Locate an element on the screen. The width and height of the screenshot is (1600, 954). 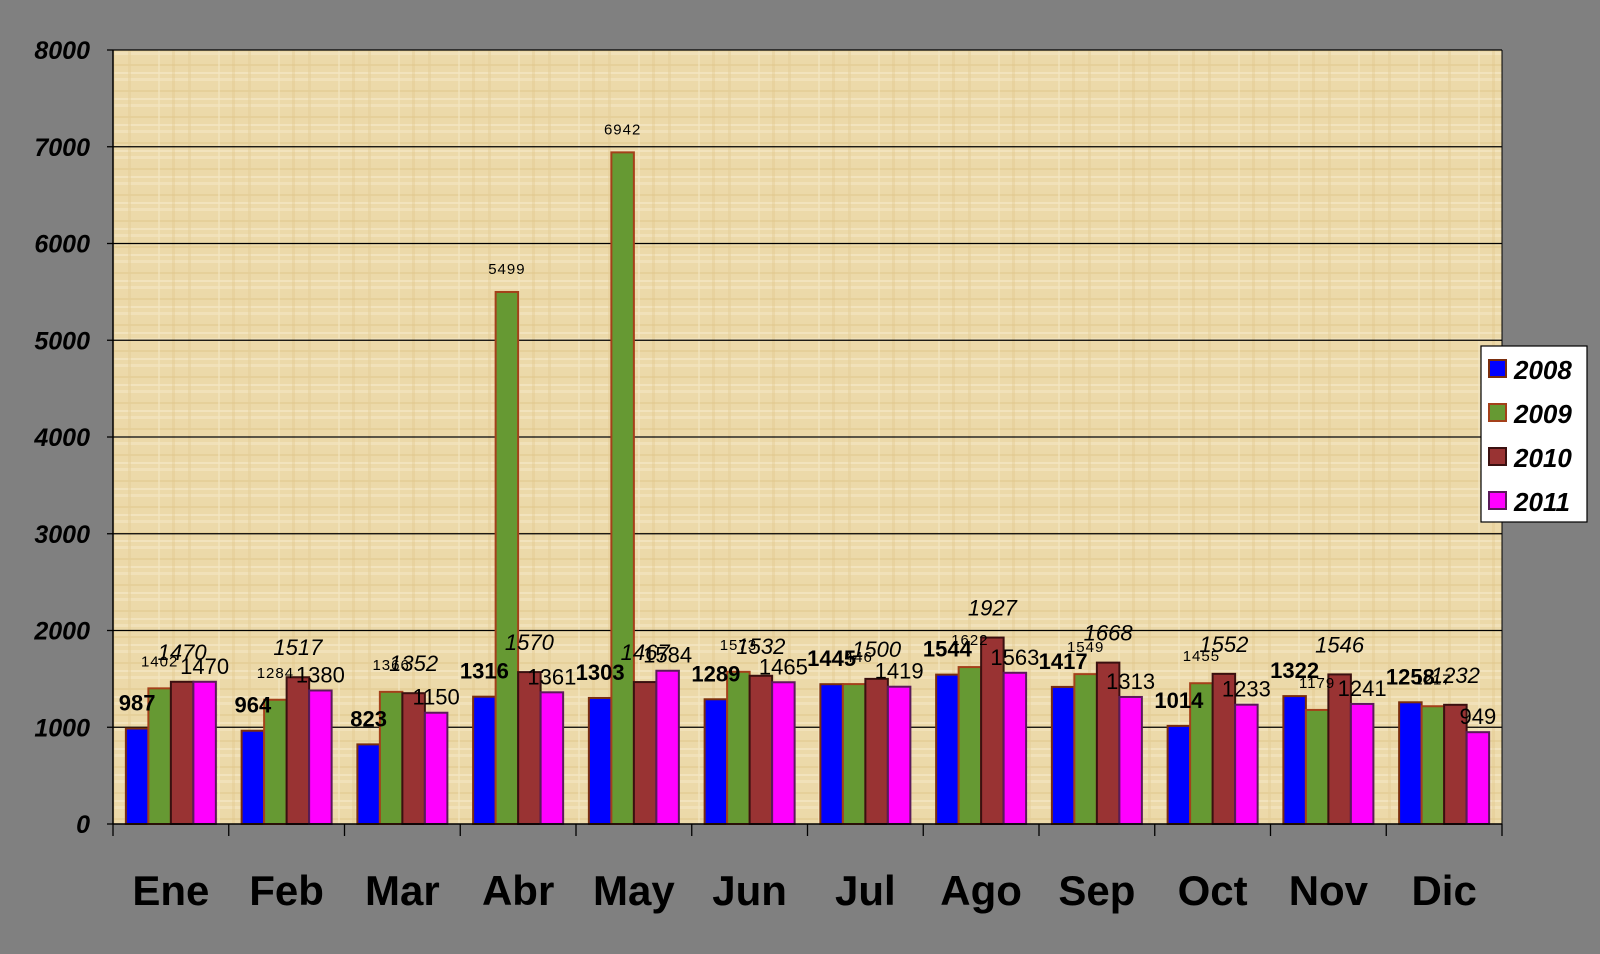
bar-2008-Abr is located at coordinates (484, 760).